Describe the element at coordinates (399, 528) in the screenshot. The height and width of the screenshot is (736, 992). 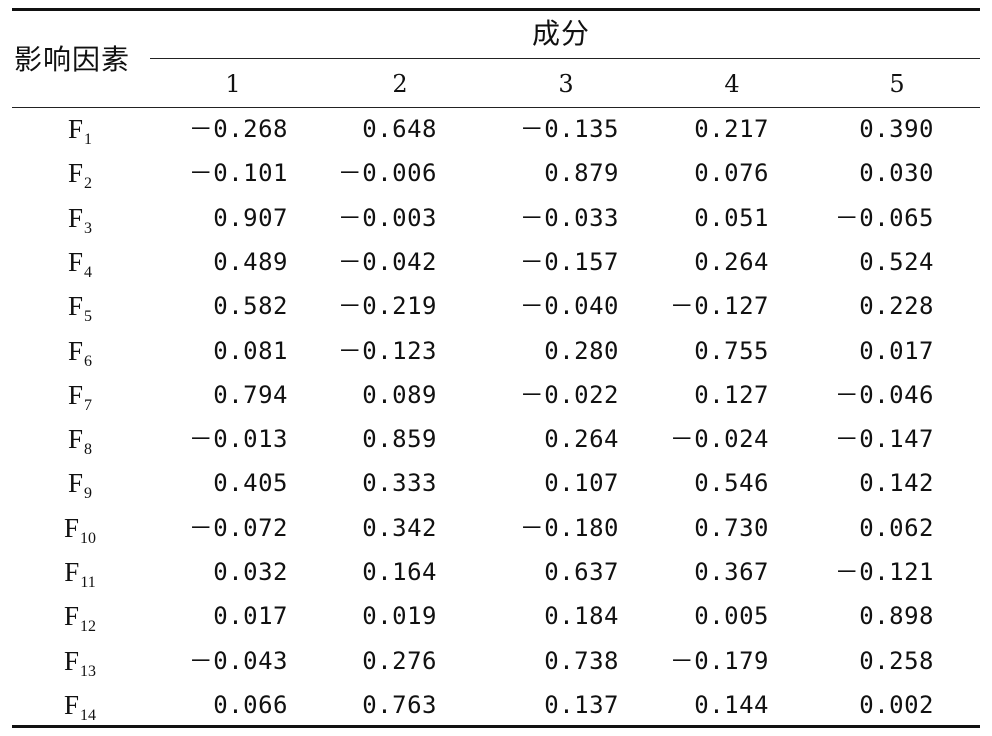
I see `table-cell: 0.342` at that location.